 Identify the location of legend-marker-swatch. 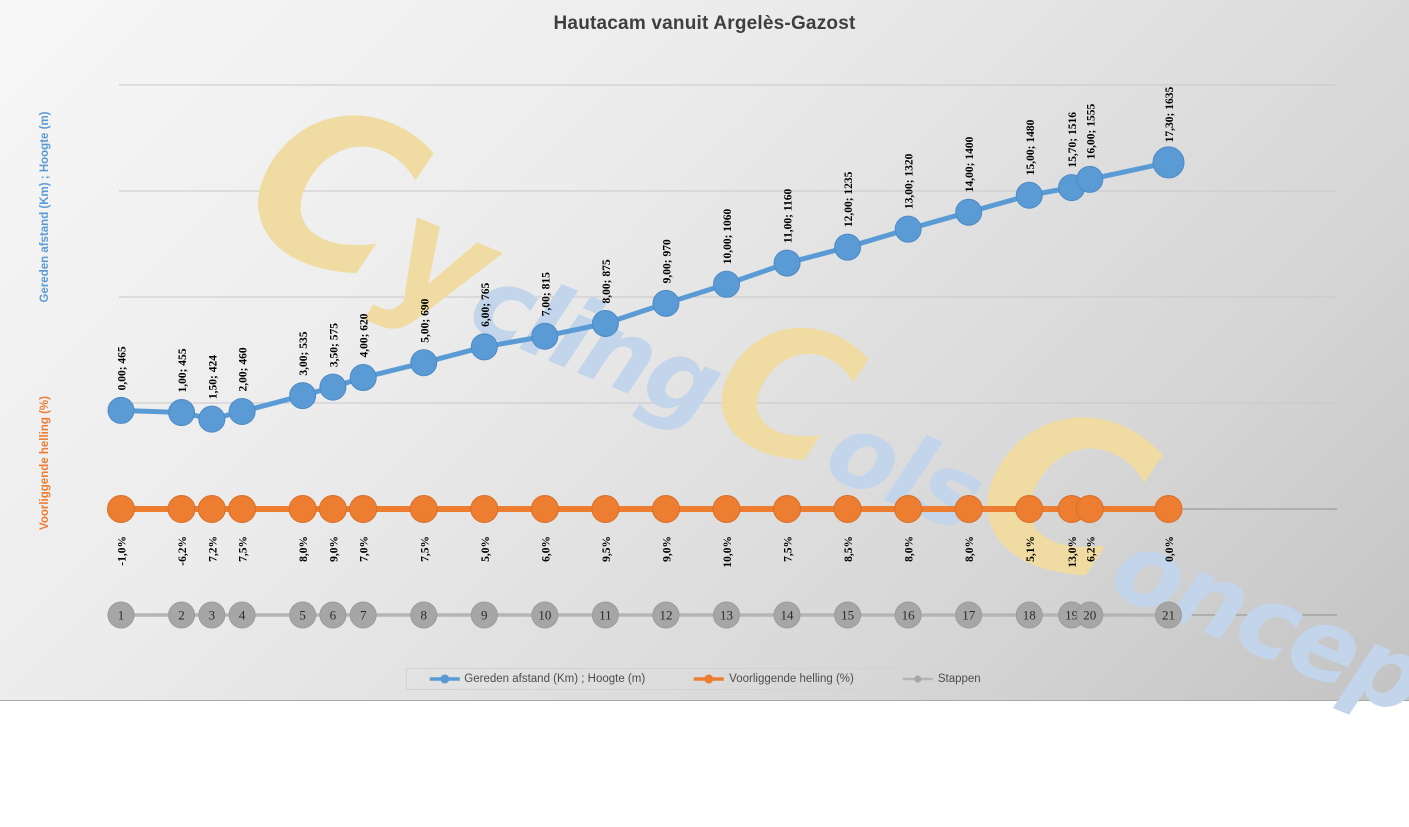
(444, 679).